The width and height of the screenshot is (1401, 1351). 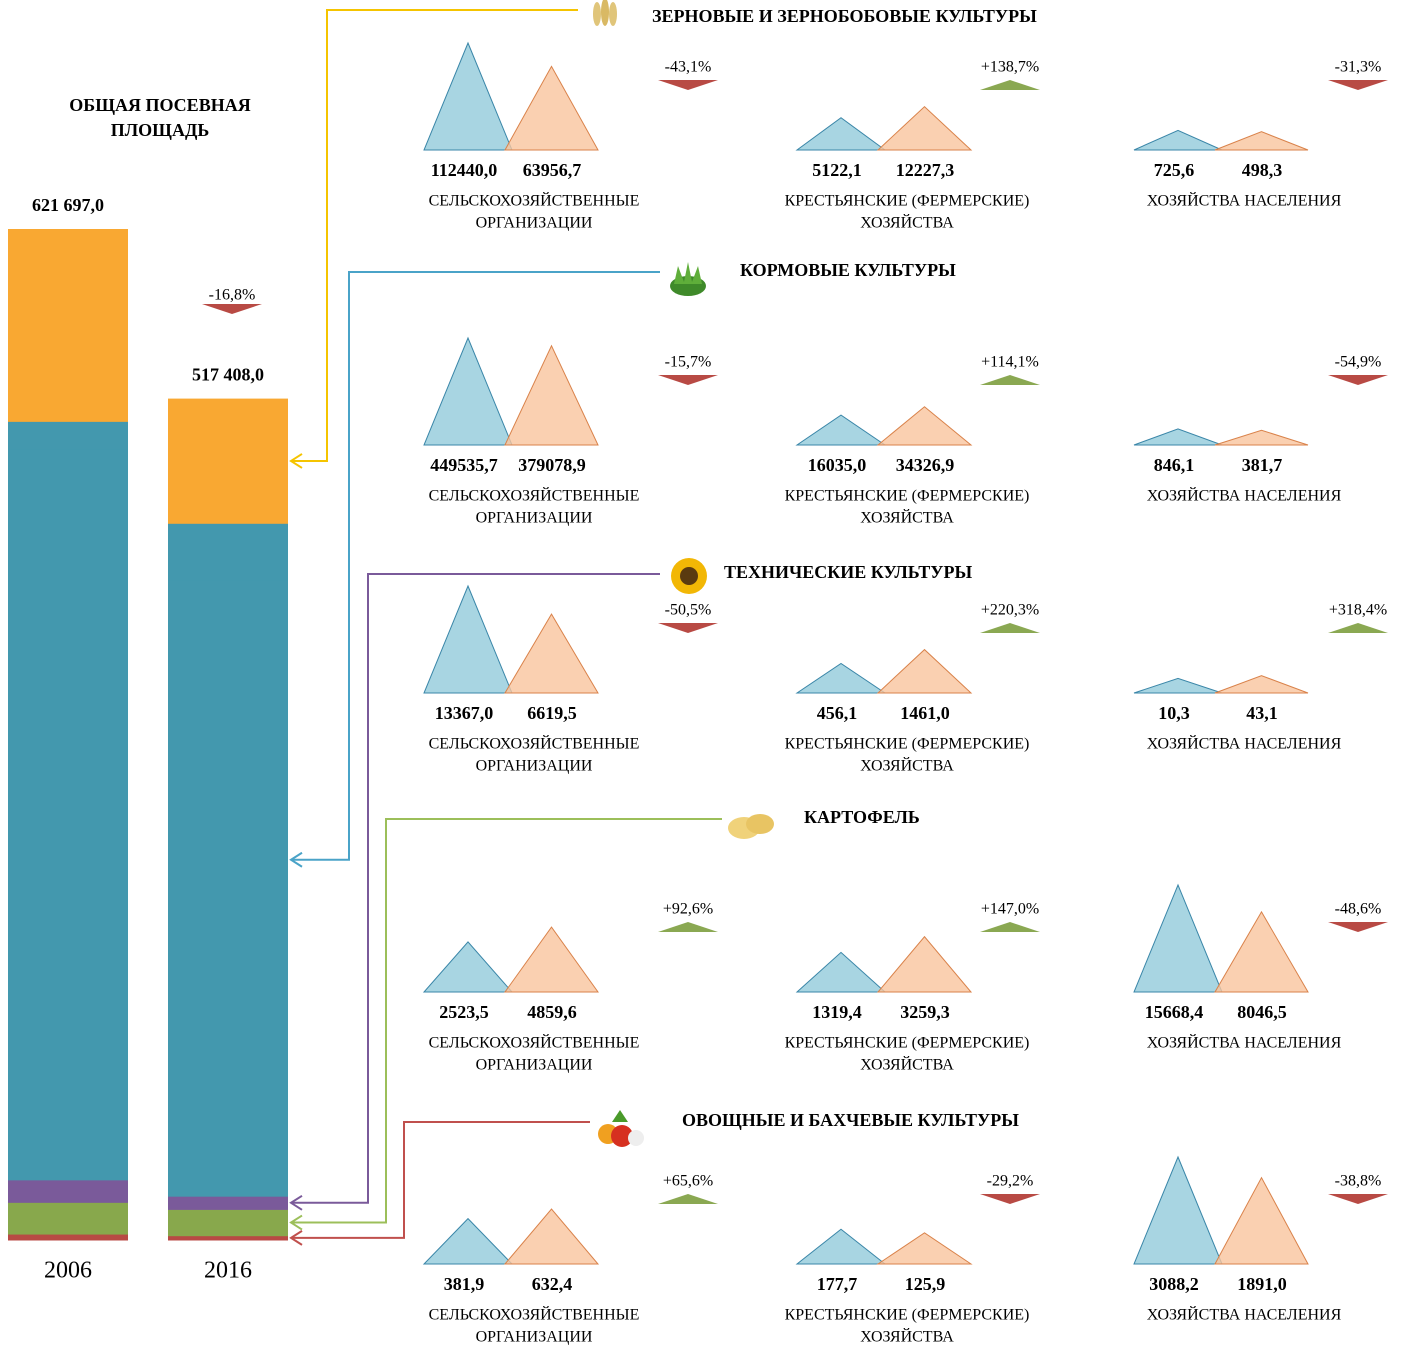 I want to click on value-label: 846,1, so click(x=1174, y=465).